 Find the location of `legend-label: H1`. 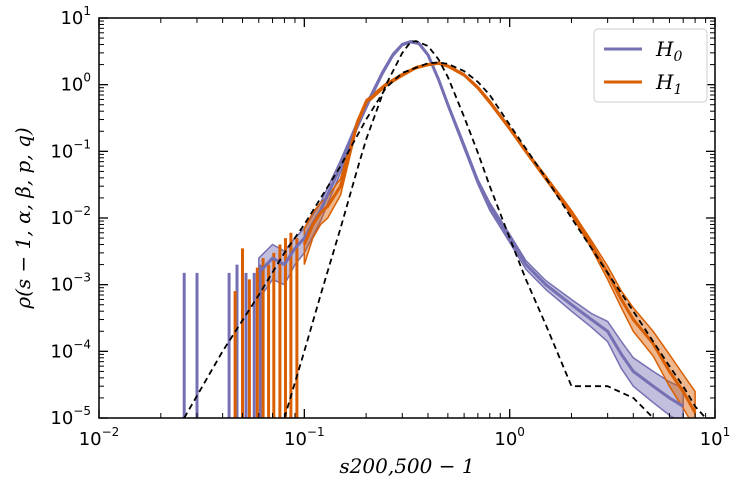

legend-label: H1 is located at coordinates (668, 84).